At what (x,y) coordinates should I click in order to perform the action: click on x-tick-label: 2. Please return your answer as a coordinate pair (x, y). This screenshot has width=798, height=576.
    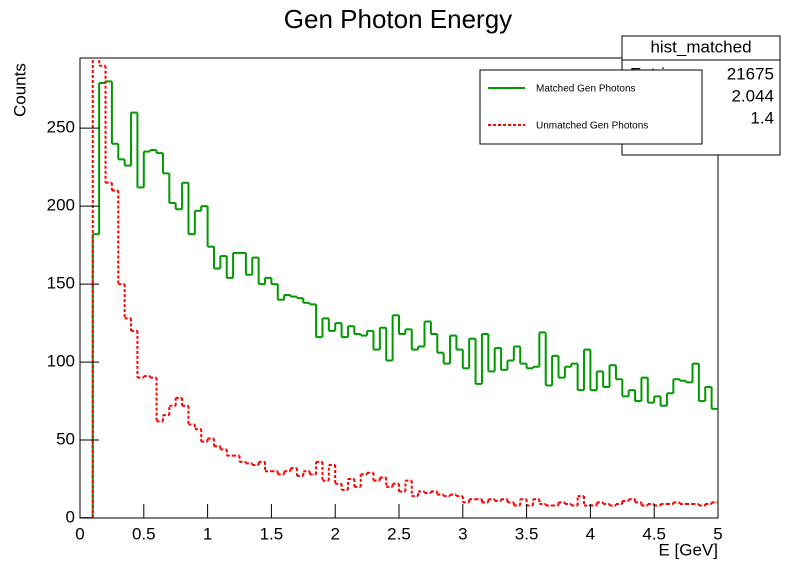
    Looking at the image, I should click on (334, 533).